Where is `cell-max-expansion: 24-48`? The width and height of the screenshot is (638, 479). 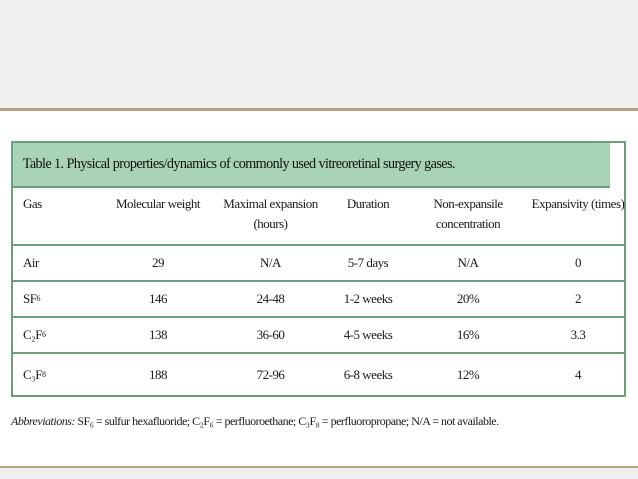 cell-max-expansion: 24-48 is located at coordinates (270, 298).